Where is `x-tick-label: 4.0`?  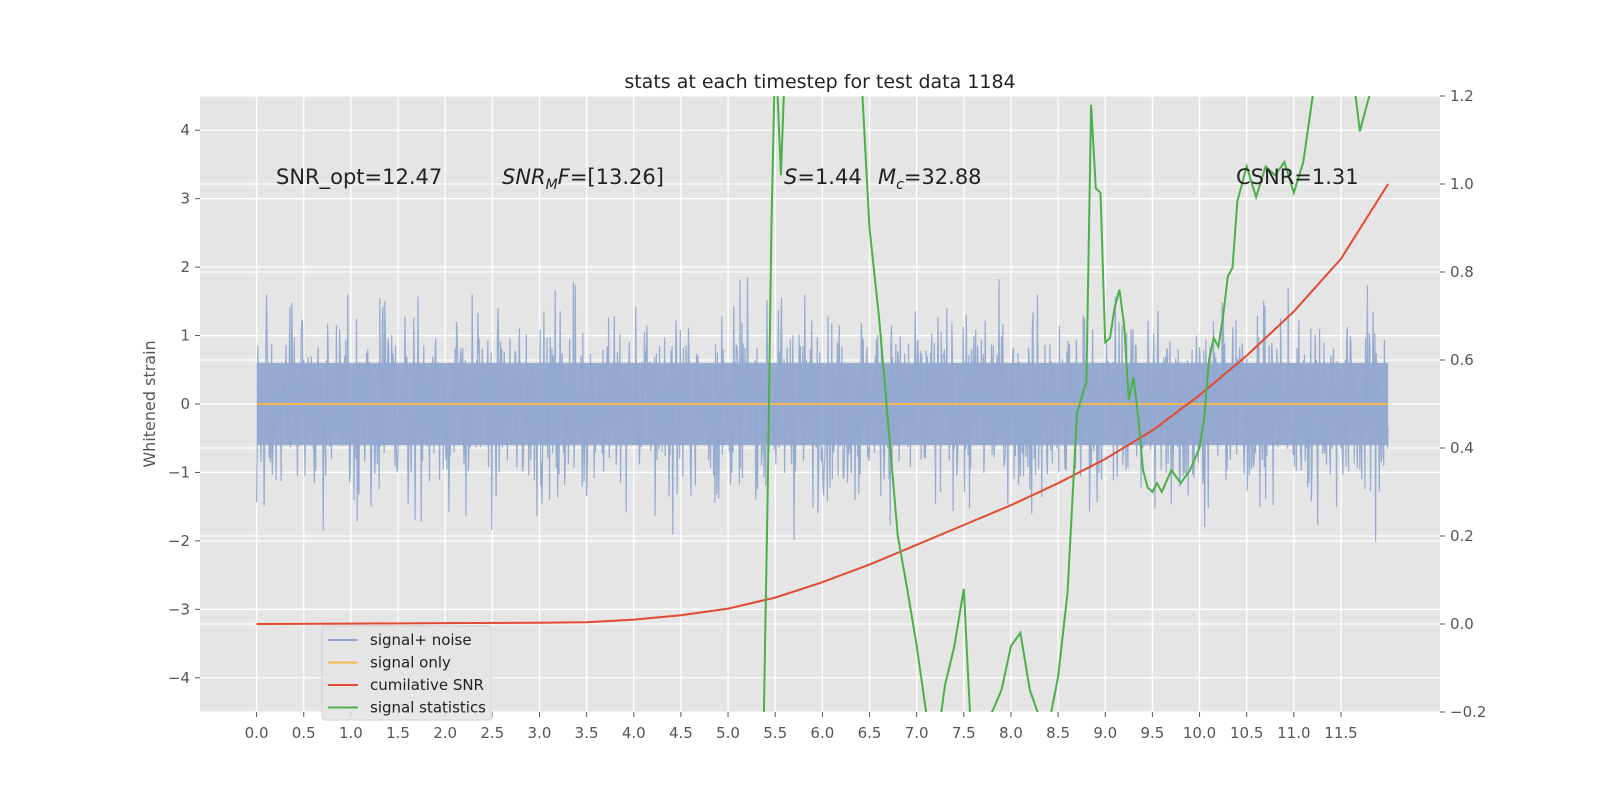 x-tick-label: 4.0 is located at coordinates (634, 733).